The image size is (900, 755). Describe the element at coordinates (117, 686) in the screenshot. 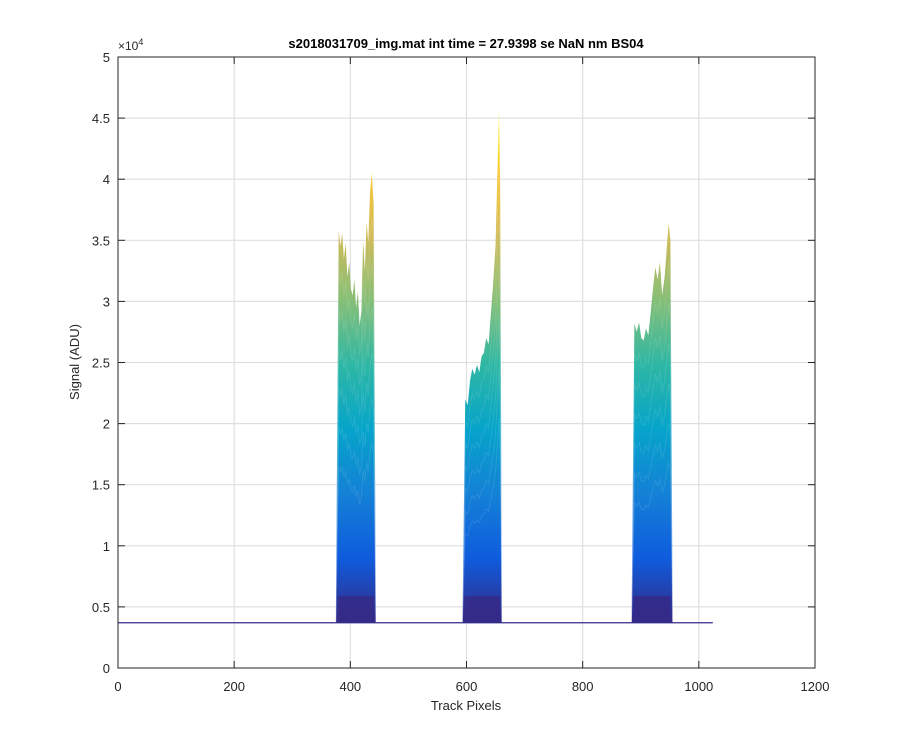

I see `x-tick-label: 0` at that location.